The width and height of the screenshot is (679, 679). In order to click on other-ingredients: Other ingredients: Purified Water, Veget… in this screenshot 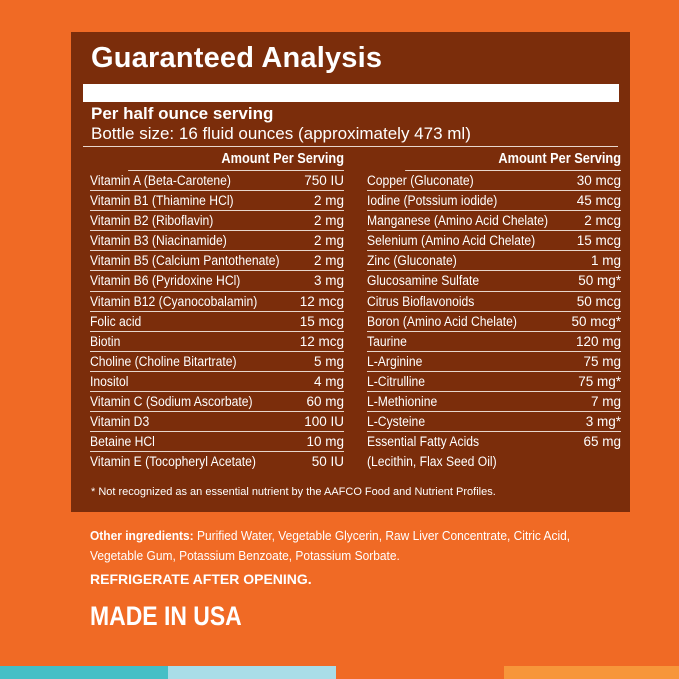, I will do `click(357, 546)`.